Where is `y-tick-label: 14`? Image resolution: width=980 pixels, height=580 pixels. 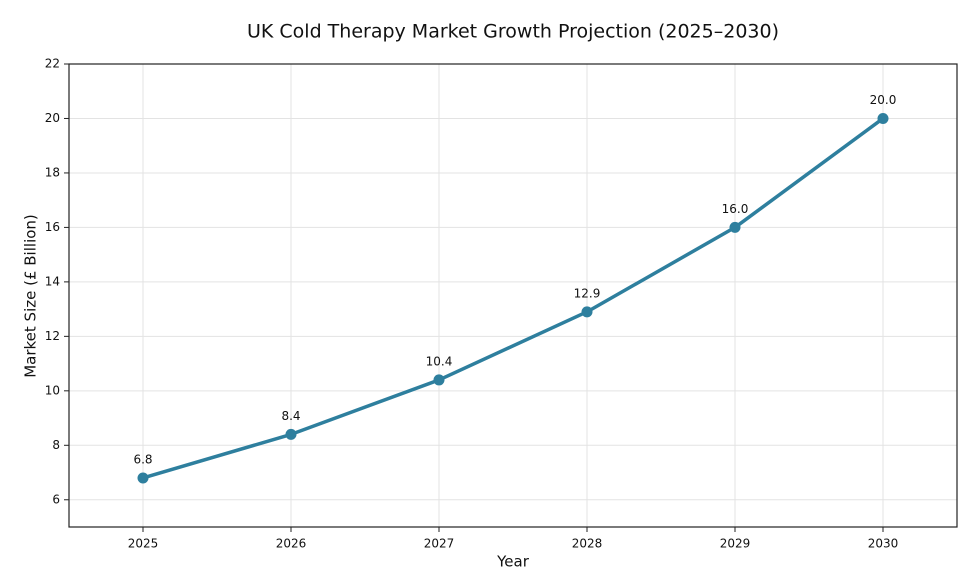 y-tick-label: 14 is located at coordinates (52, 281).